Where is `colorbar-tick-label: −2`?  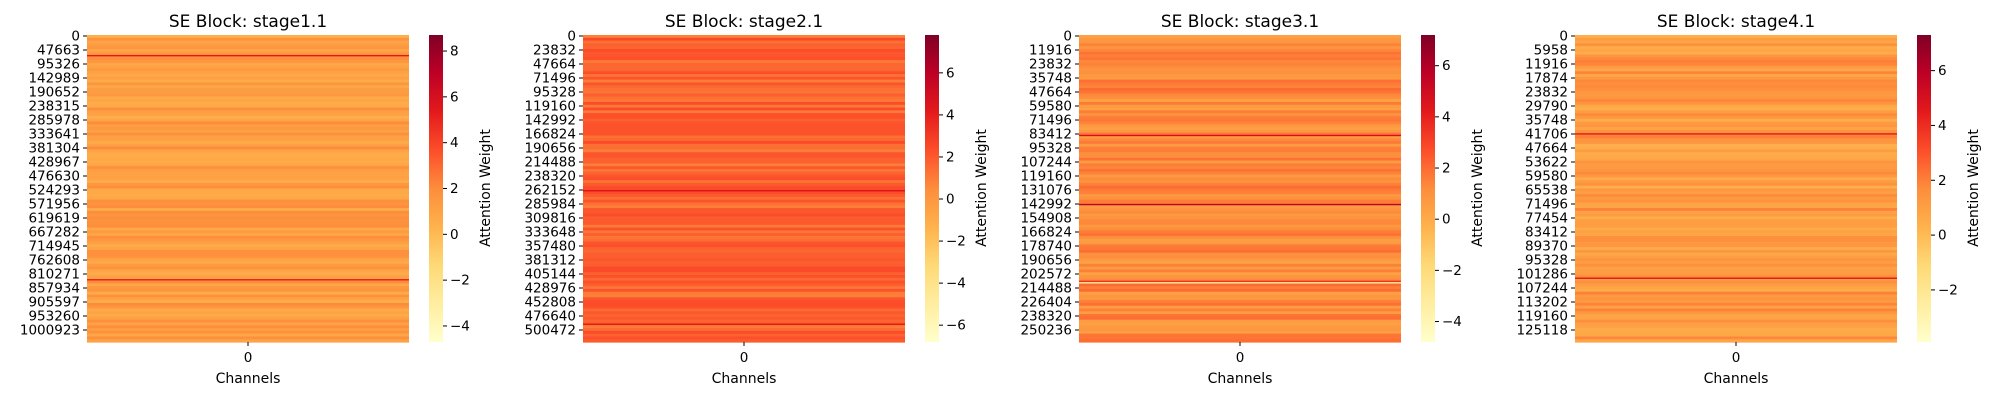 colorbar-tick-label: −2 is located at coordinates (1948, 290).